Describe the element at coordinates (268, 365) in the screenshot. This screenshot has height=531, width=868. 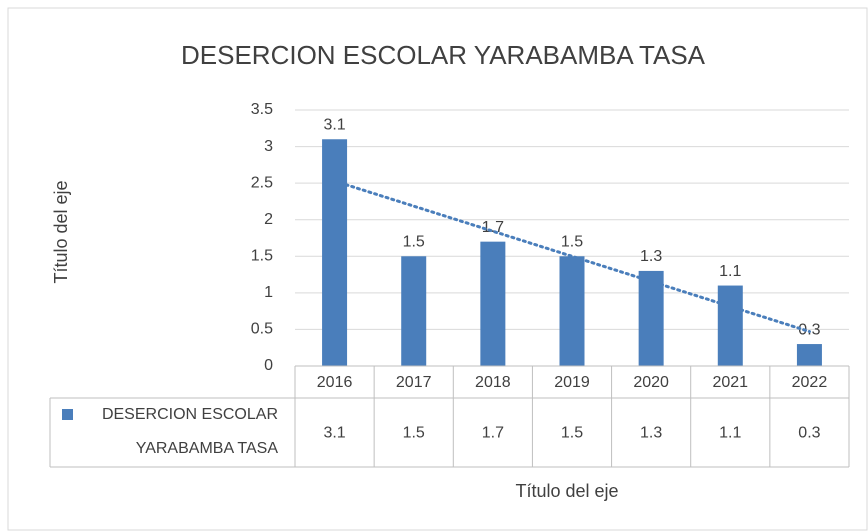
I see `y-tick-label: 0` at that location.